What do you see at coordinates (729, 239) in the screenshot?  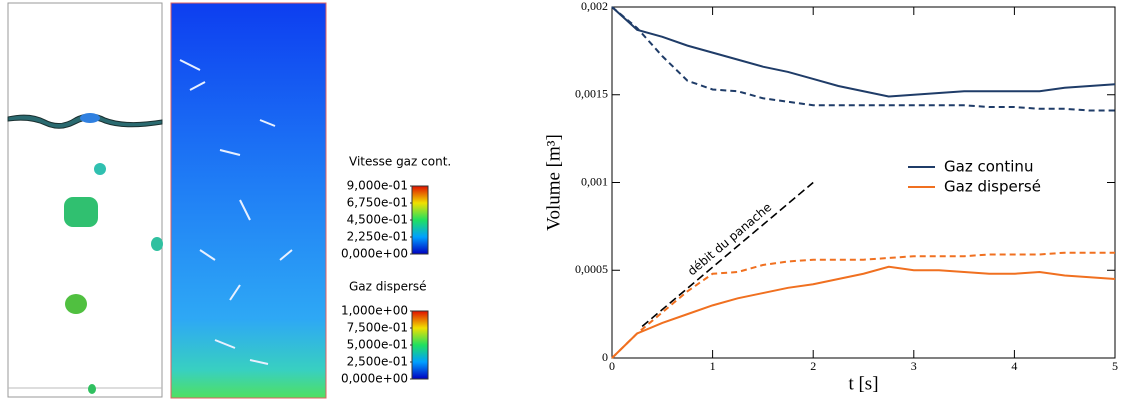 I see `annotation-label: débit du panache` at bounding box center [729, 239].